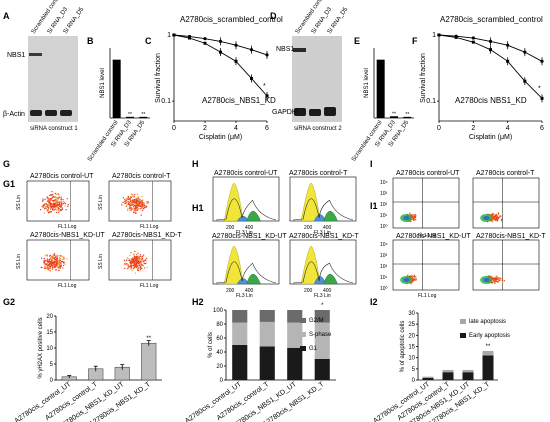  I want to click on flow-g-yaxis: SS Lin, so click(19, 261).